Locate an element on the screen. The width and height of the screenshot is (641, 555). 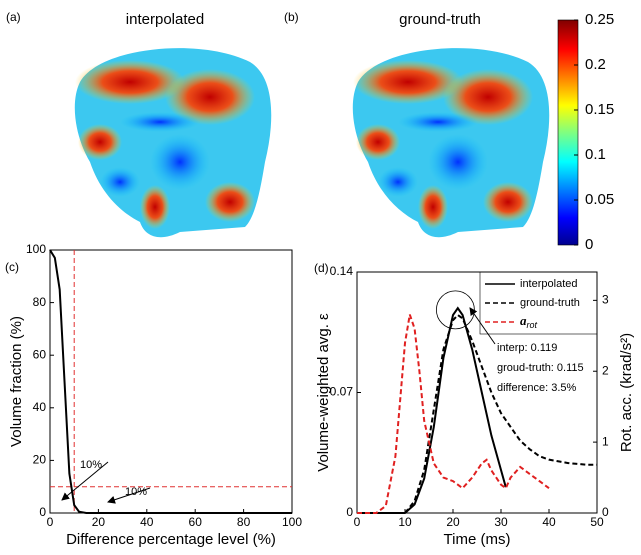
y-tick-label: 80 is located at coordinates (40, 302).